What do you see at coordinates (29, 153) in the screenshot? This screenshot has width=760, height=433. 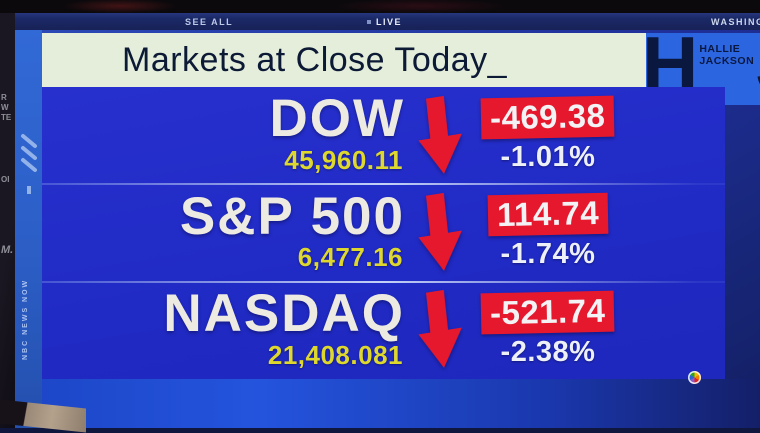 I see `nbc-news-now-logo-icon` at bounding box center [29, 153].